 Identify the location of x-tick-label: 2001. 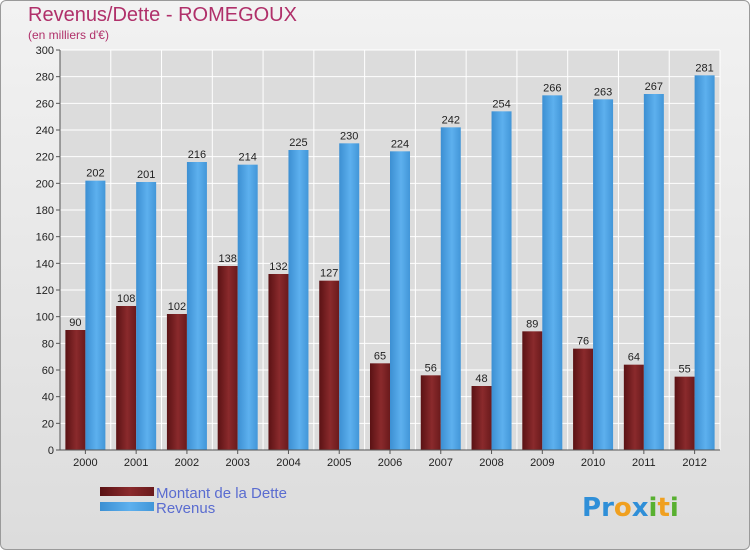
(136, 463).